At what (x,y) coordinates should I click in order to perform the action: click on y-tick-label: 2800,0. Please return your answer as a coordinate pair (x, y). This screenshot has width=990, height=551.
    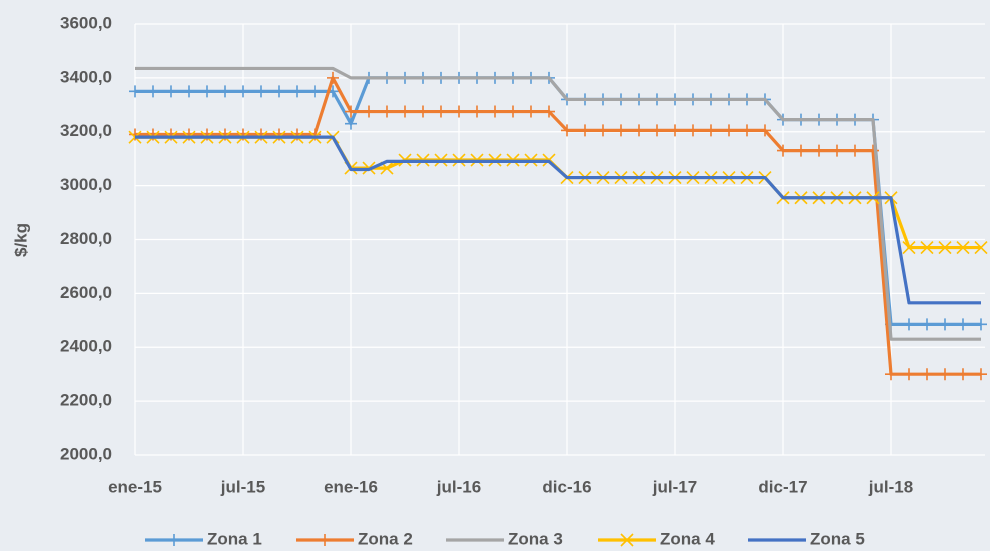
    Looking at the image, I should click on (86, 238).